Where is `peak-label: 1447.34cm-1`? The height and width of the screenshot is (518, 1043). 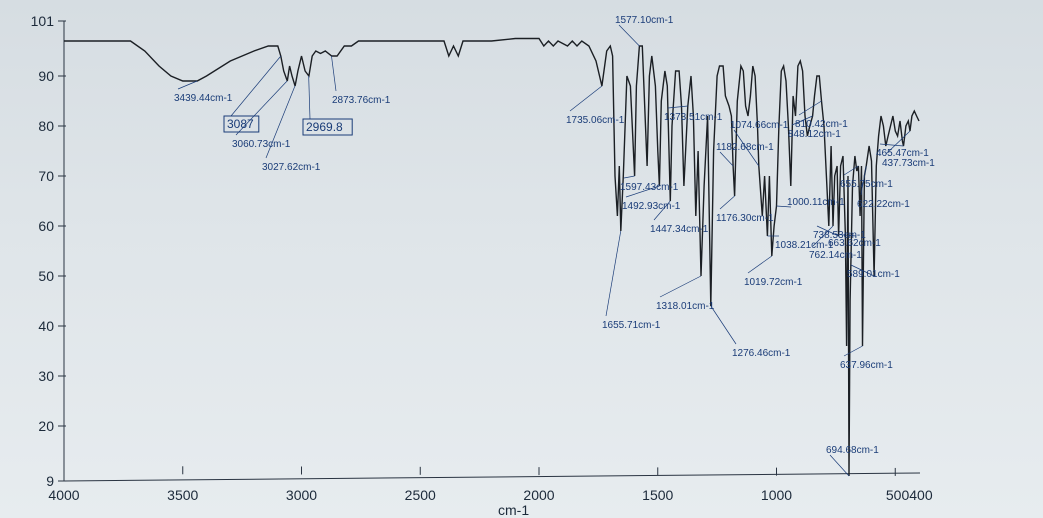 peak-label: 1447.34cm-1 is located at coordinates (679, 229).